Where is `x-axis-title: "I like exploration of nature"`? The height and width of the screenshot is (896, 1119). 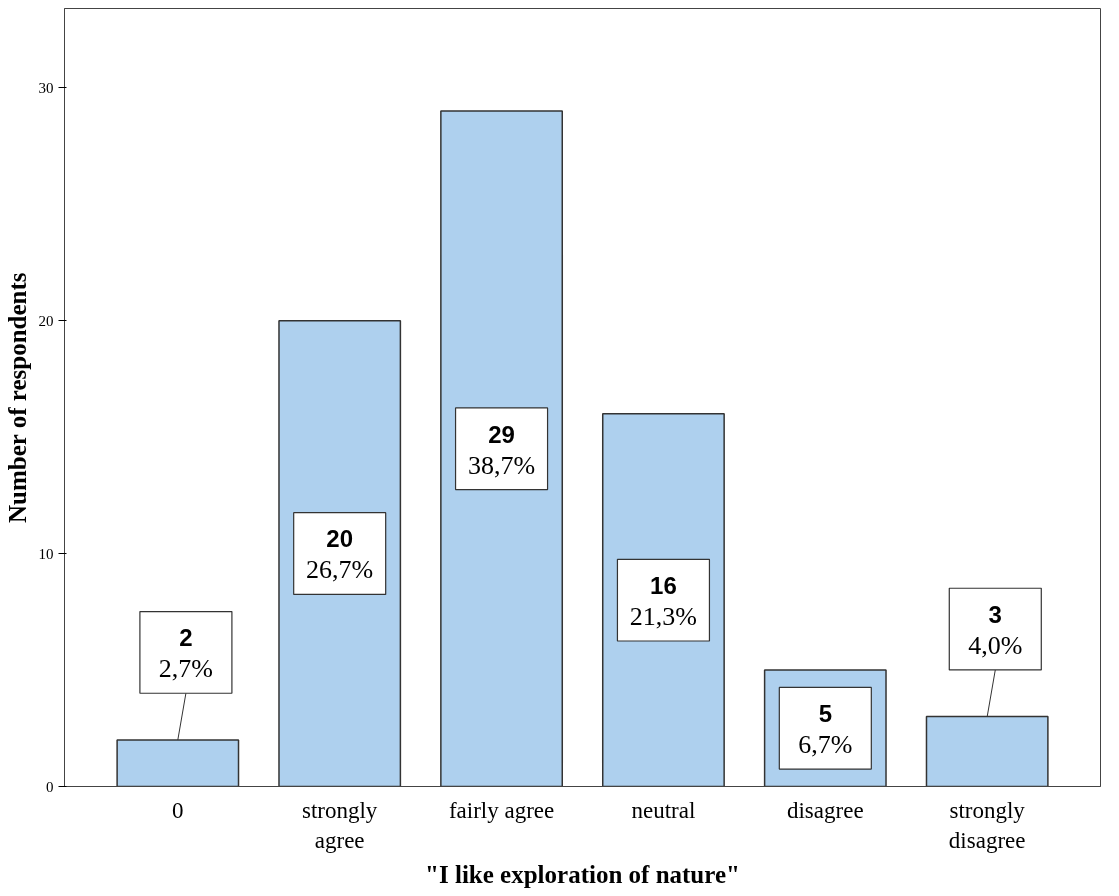
x-axis-title: "I like exploration of nature" is located at coordinates (582, 874).